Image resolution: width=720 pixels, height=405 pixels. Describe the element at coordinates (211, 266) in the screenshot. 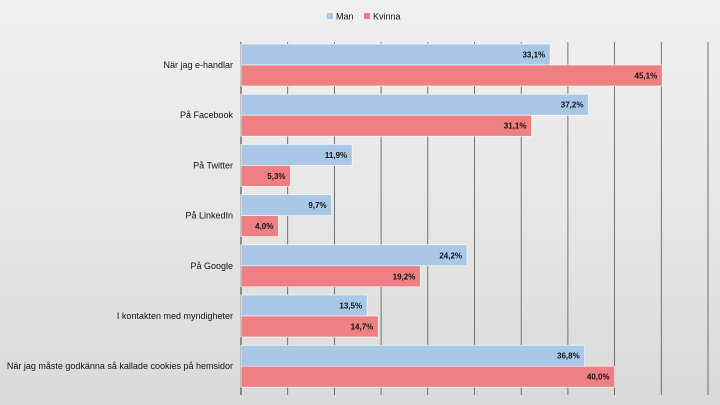

I see `category-label: På Google` at that location.